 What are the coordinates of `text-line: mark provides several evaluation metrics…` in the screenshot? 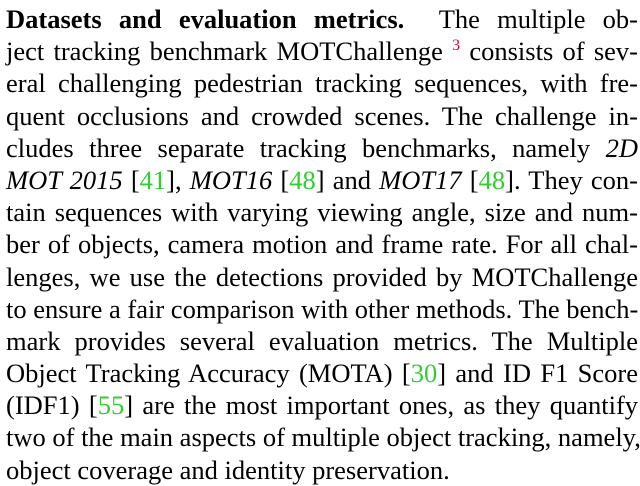 It's located at (322, 340).